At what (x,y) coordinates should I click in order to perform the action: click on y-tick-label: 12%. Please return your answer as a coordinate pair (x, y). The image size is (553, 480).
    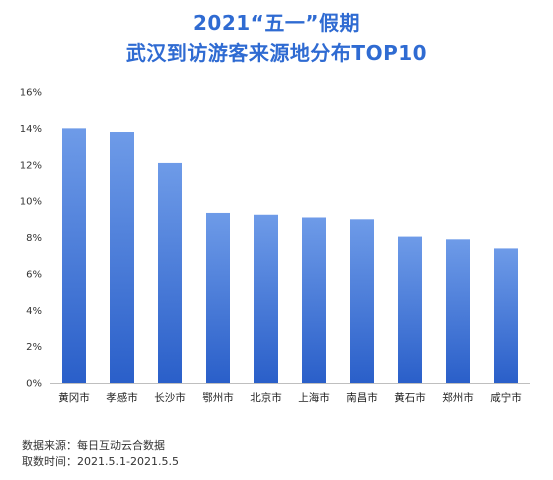
    Looking at the image, I should click on (31, 165).